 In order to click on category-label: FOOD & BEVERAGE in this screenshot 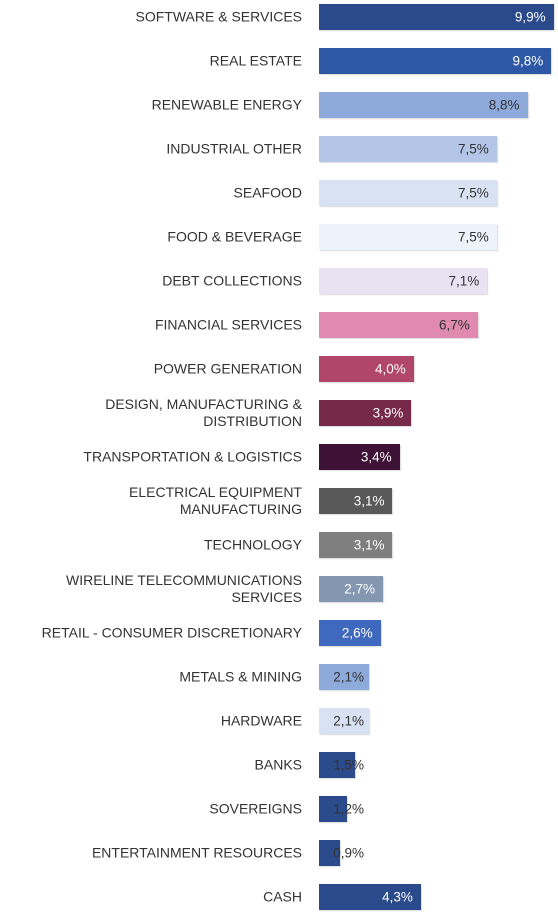, I will do `click(234, 236)`.